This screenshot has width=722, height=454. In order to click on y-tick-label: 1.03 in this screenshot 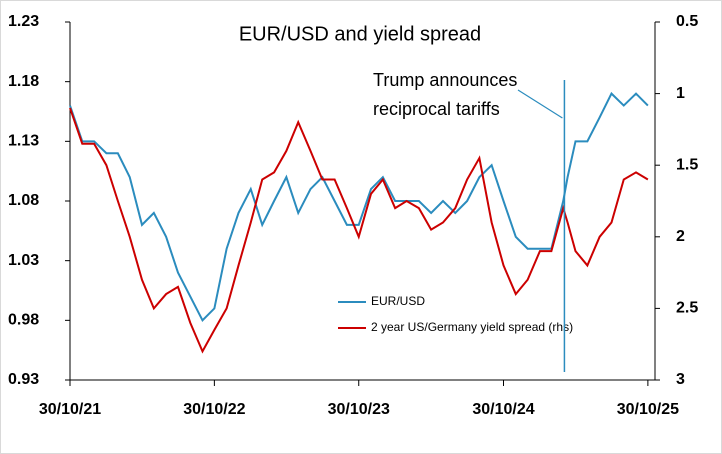, I will do `click(23, 260)`.